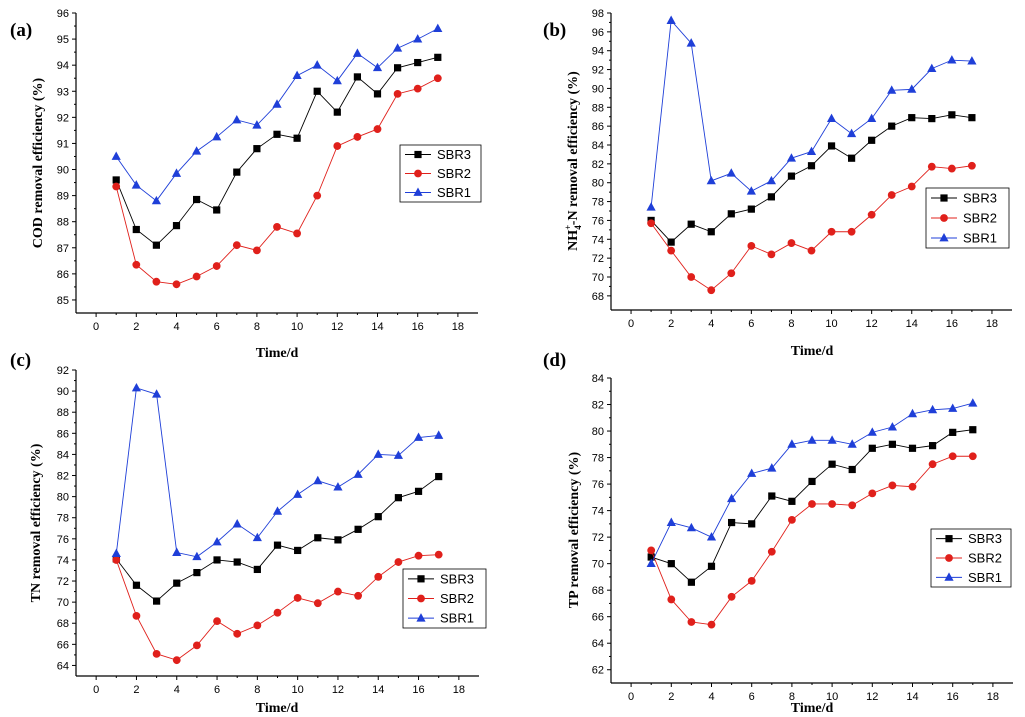 This screenshot has height=717, width=1025. Describe the element at coordinates (63, 275) in the screenshot. I see `y-tick-label: 86` at that location.